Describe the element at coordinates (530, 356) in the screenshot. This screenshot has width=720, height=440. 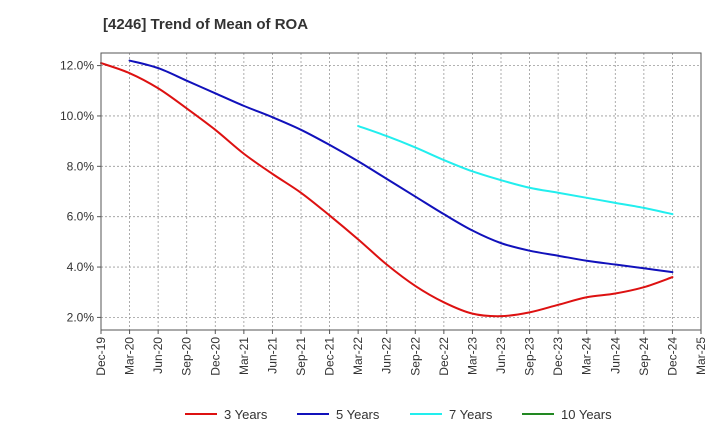
I see `x-tick-label: Sep-23` at that location.